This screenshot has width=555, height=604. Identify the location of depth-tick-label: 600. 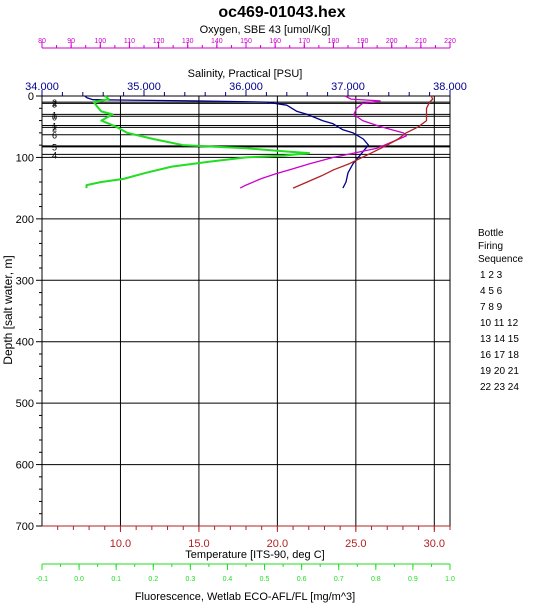
(25, 466).